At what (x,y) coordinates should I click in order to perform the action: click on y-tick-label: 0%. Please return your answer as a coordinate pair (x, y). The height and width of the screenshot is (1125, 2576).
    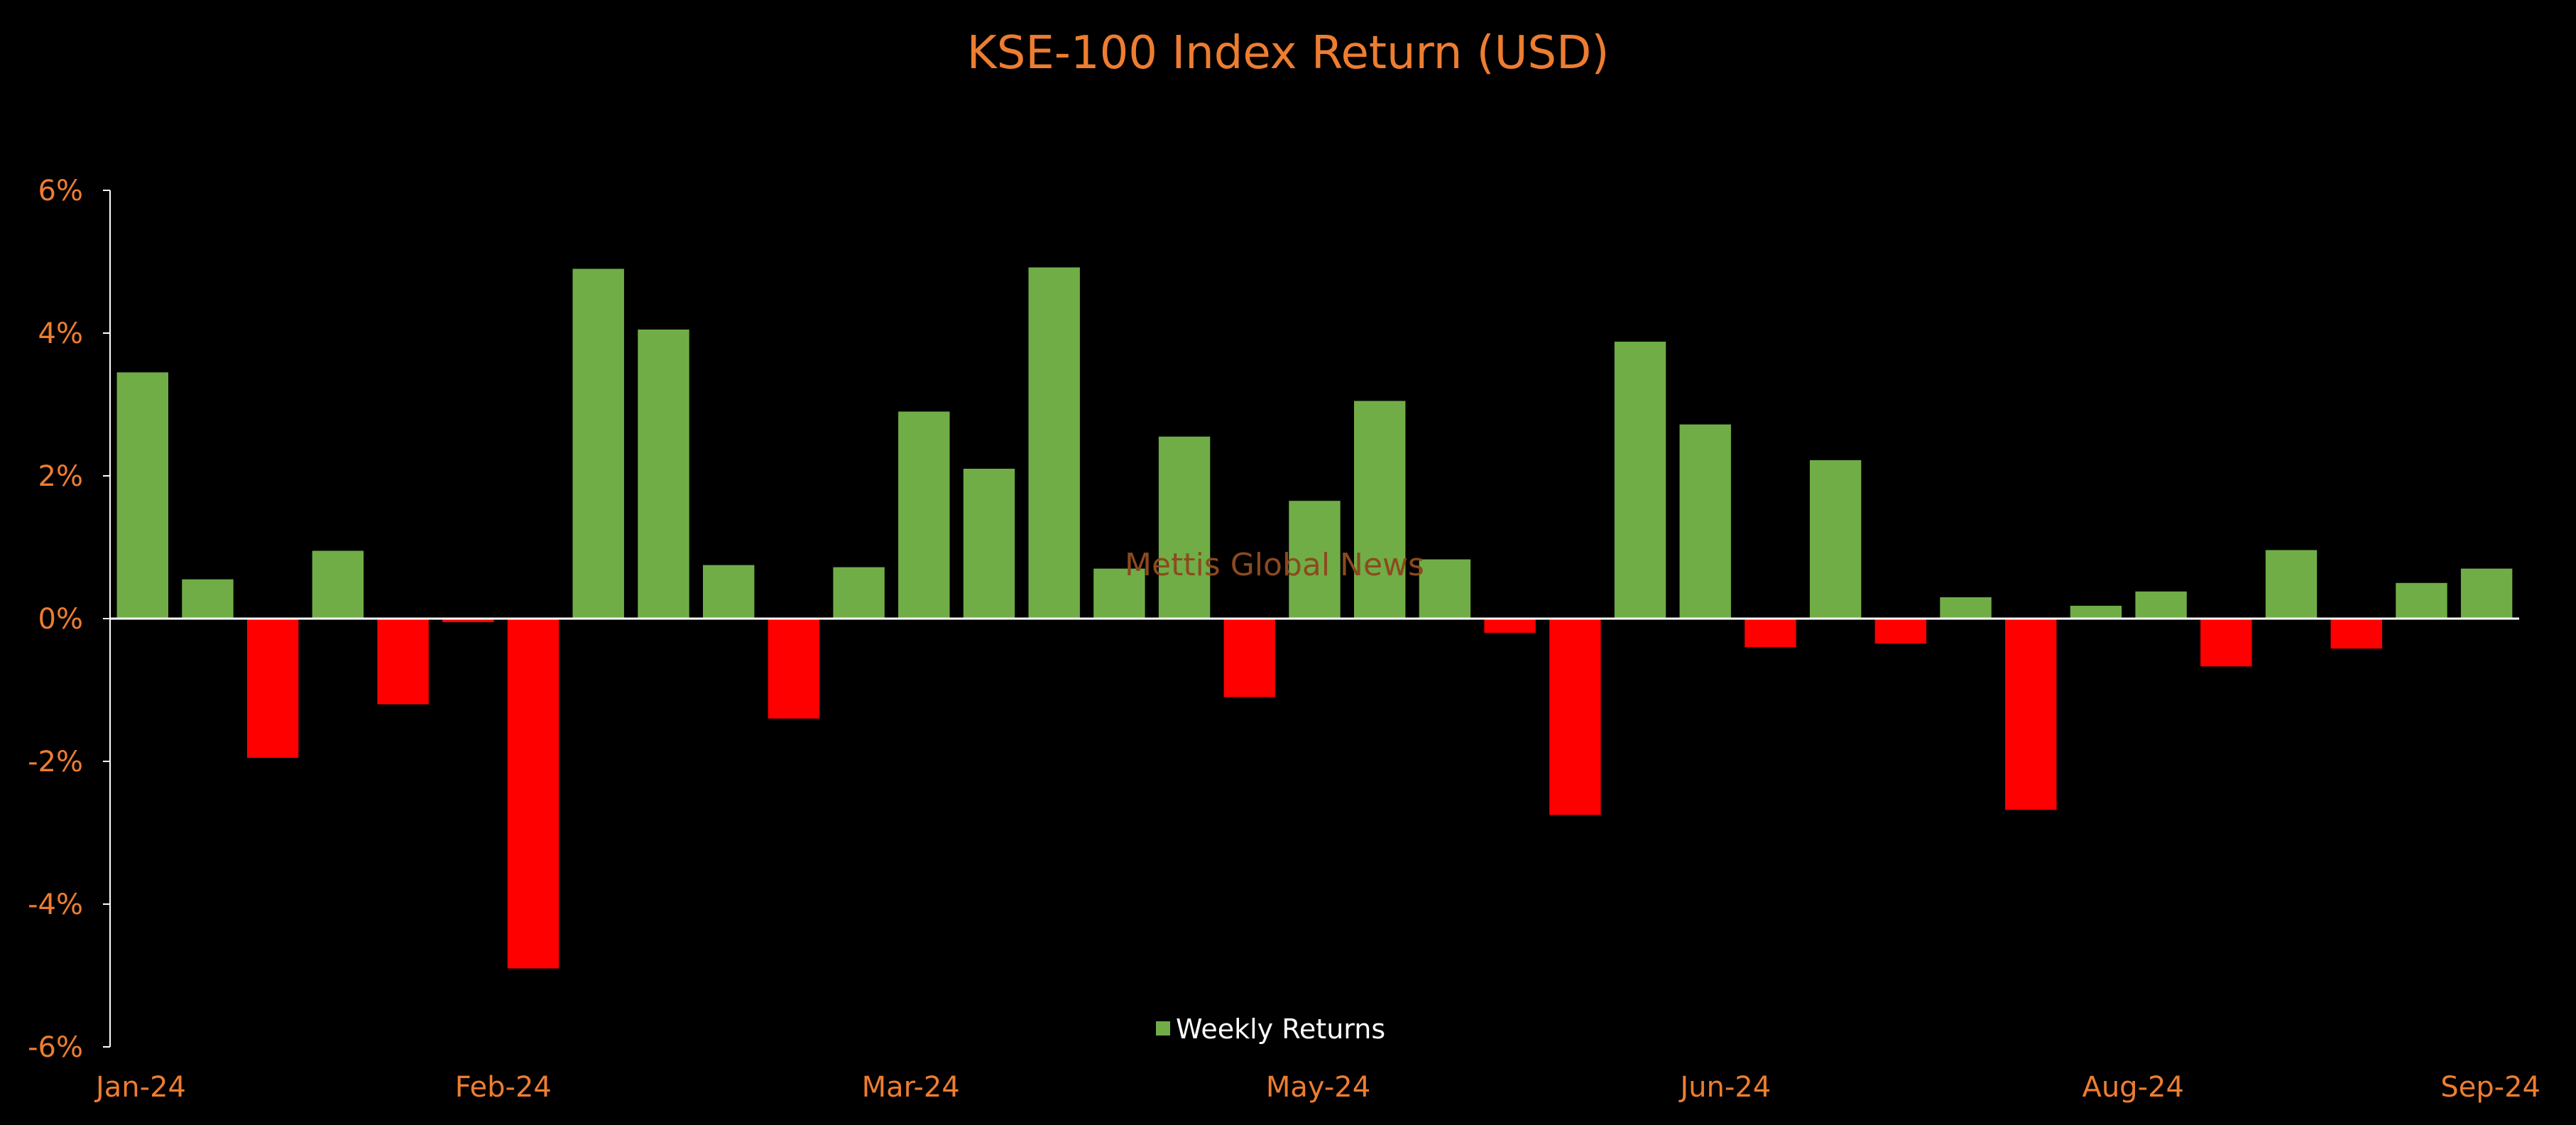
    Looking at the image, I should click on (60, 619).